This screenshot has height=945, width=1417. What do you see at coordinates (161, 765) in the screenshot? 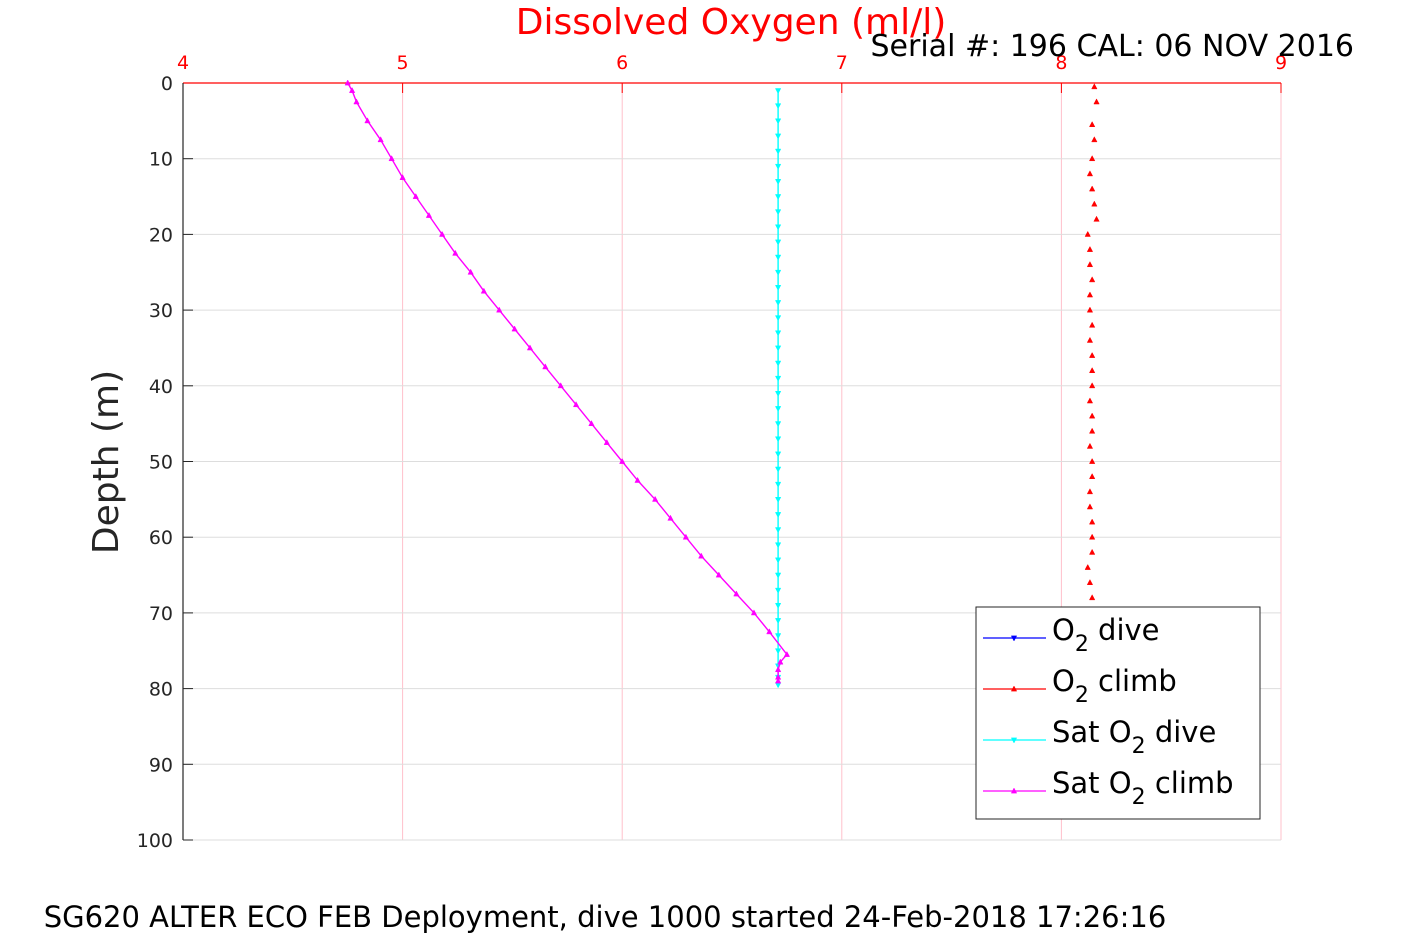
I see `y-tick-label: 90` at bounding box center [161, 765].